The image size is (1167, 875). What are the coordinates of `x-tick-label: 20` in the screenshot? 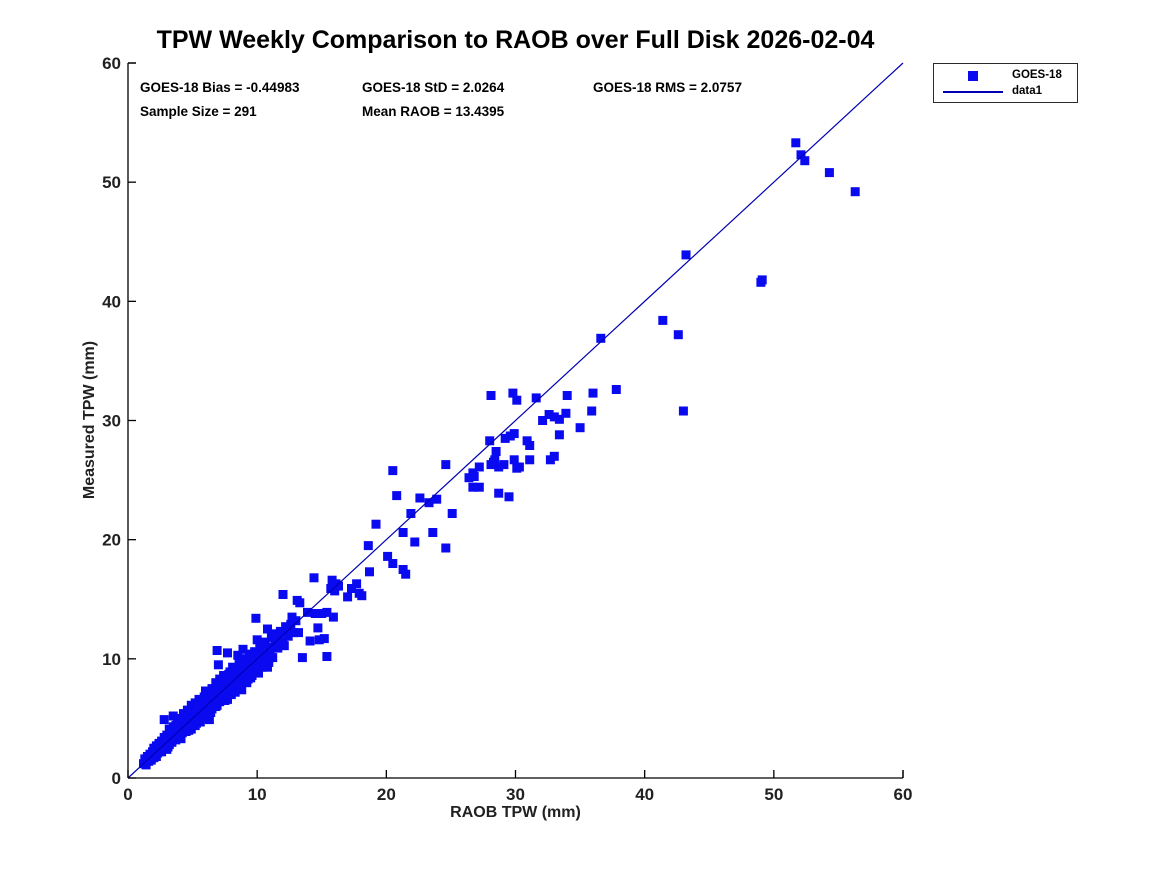 It's located at (386, 794).